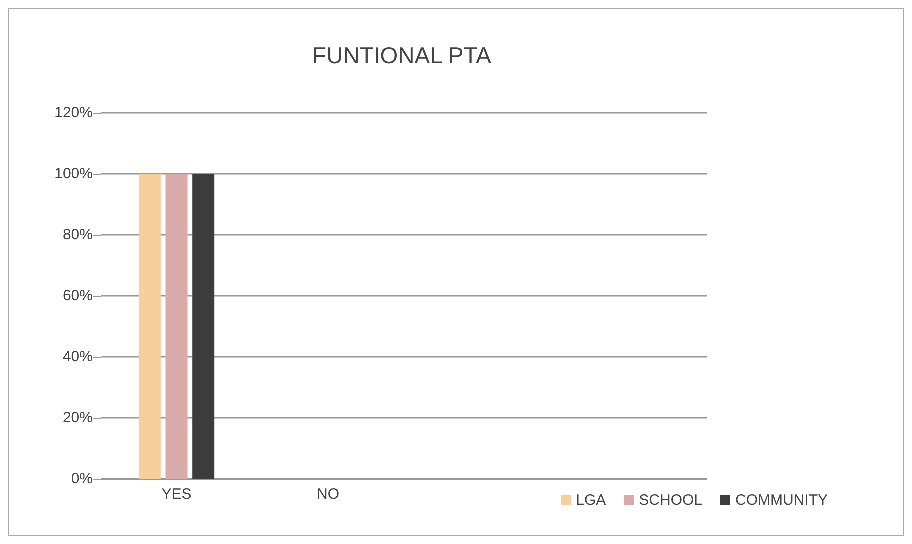 This screenshot has height=544, width=912. What do you see at coordinates (671, 500) in the screenshot?
I see `legend-label: SCHOOL` at bounding box center [671, 500].